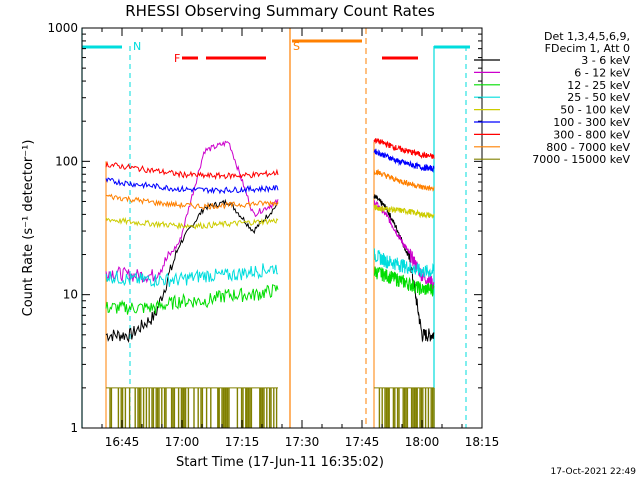 This screenshot has height=484, width=640. I want to click on x-tick-label-3: 17:30, so click(302, 442).